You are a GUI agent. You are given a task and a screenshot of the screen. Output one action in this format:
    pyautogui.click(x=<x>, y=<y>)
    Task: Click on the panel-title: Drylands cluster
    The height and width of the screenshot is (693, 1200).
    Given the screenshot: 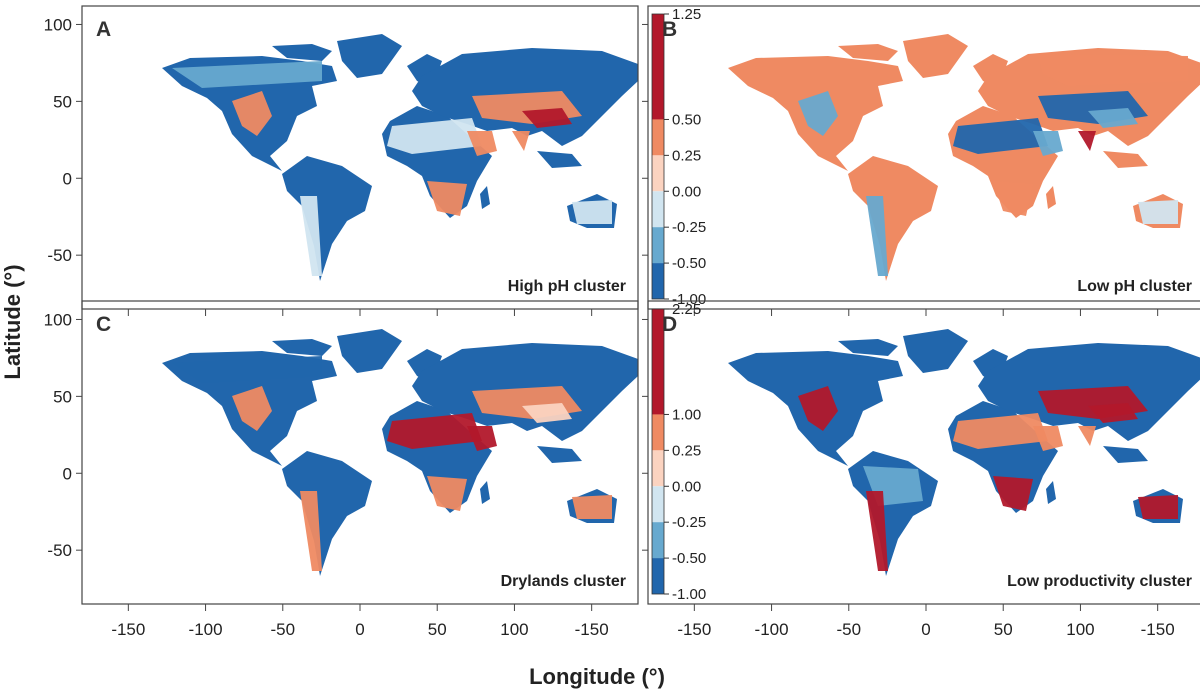 What is the action you would take?
    pyautogui.click(x=563, y=581)
    